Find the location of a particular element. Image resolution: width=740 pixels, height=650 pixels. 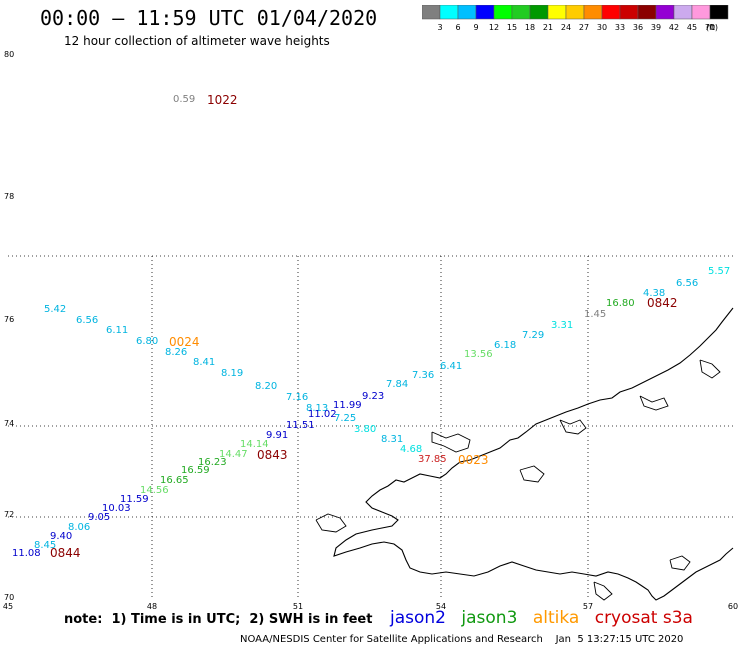

wave-height-reading: 14.47 is located at coordinates (233, 454).